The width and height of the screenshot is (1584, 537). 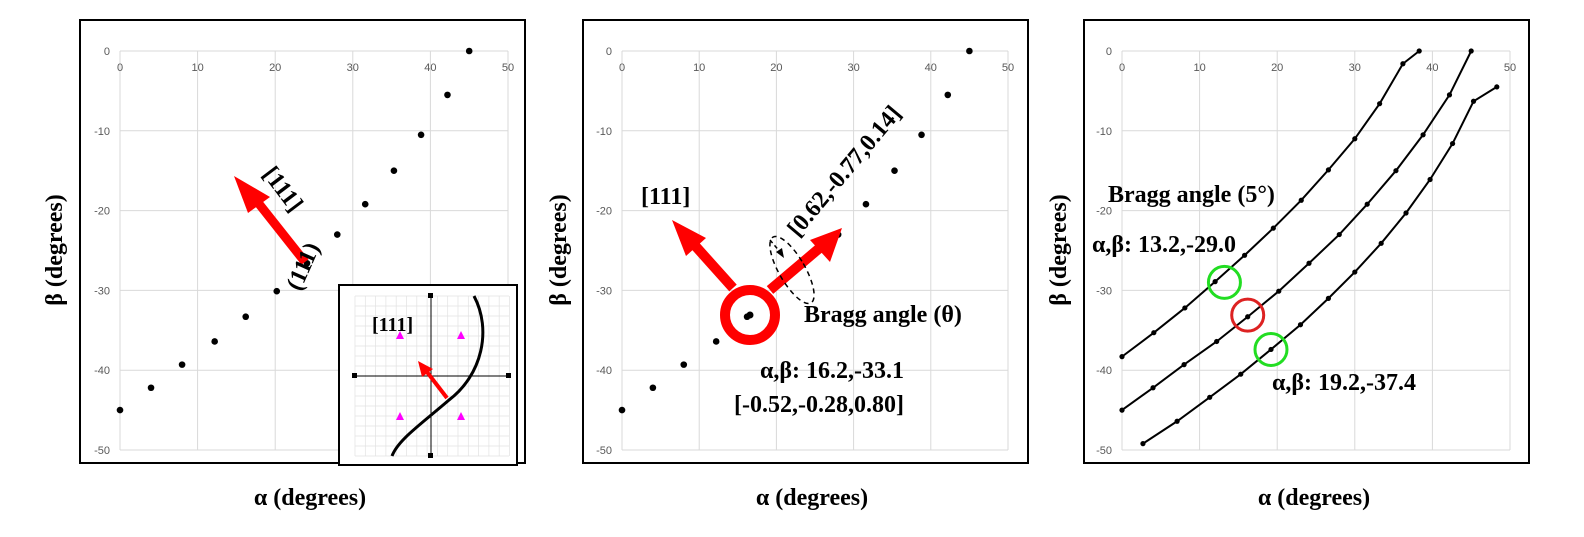 I want to click on panel-2-bragg-label: Bragg angle (θ), so click(x=883, y=315).